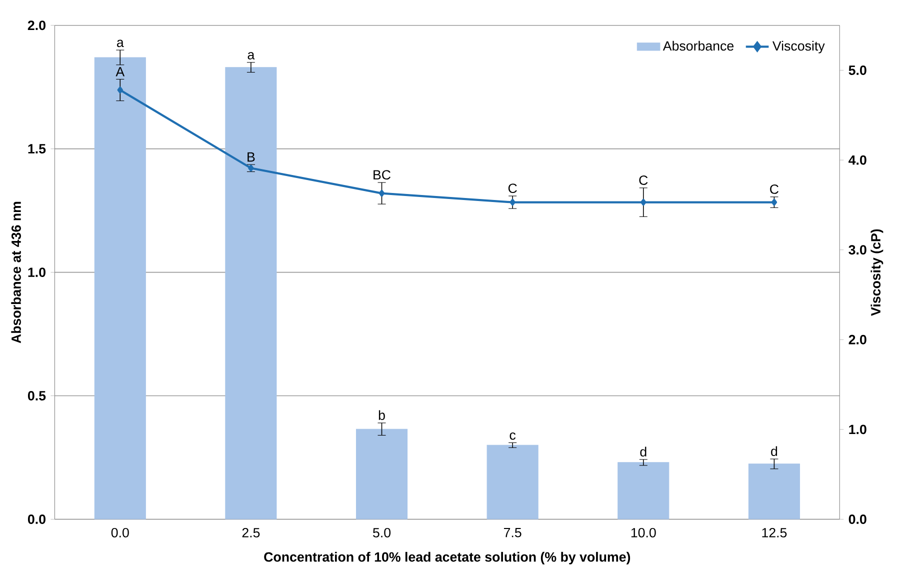  What do you see at coordinates (877, 272) in the screenshot?
I see `y2-axis-title: Viscosity (cP)` at bounding box center [877, 272].